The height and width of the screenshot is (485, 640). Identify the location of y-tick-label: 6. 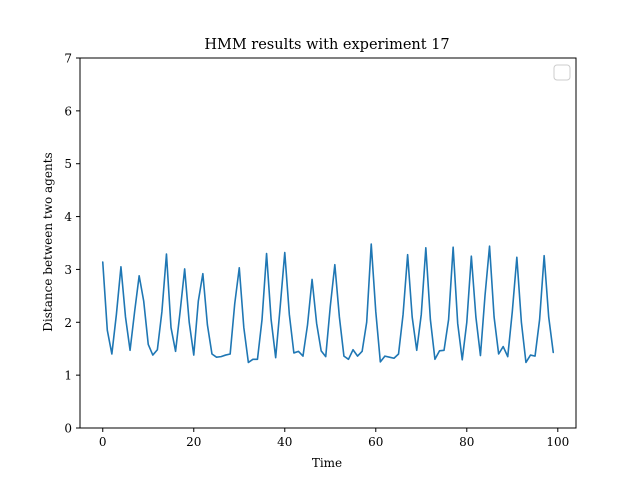
(68, 111).